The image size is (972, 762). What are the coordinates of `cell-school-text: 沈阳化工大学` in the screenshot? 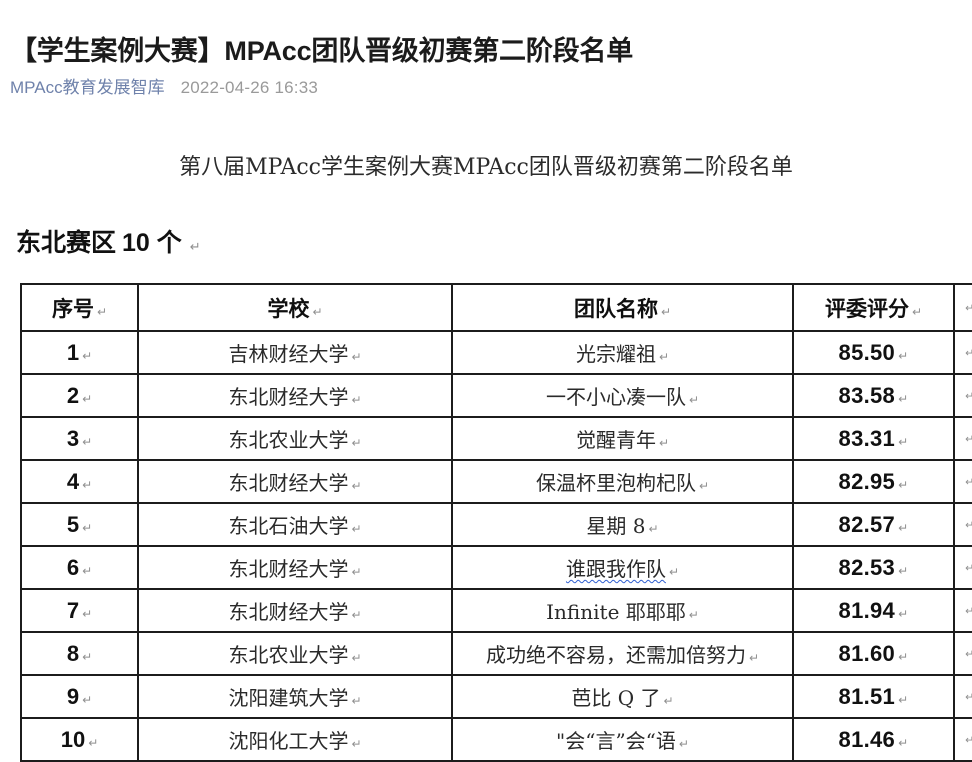 It's located at (288, 741).